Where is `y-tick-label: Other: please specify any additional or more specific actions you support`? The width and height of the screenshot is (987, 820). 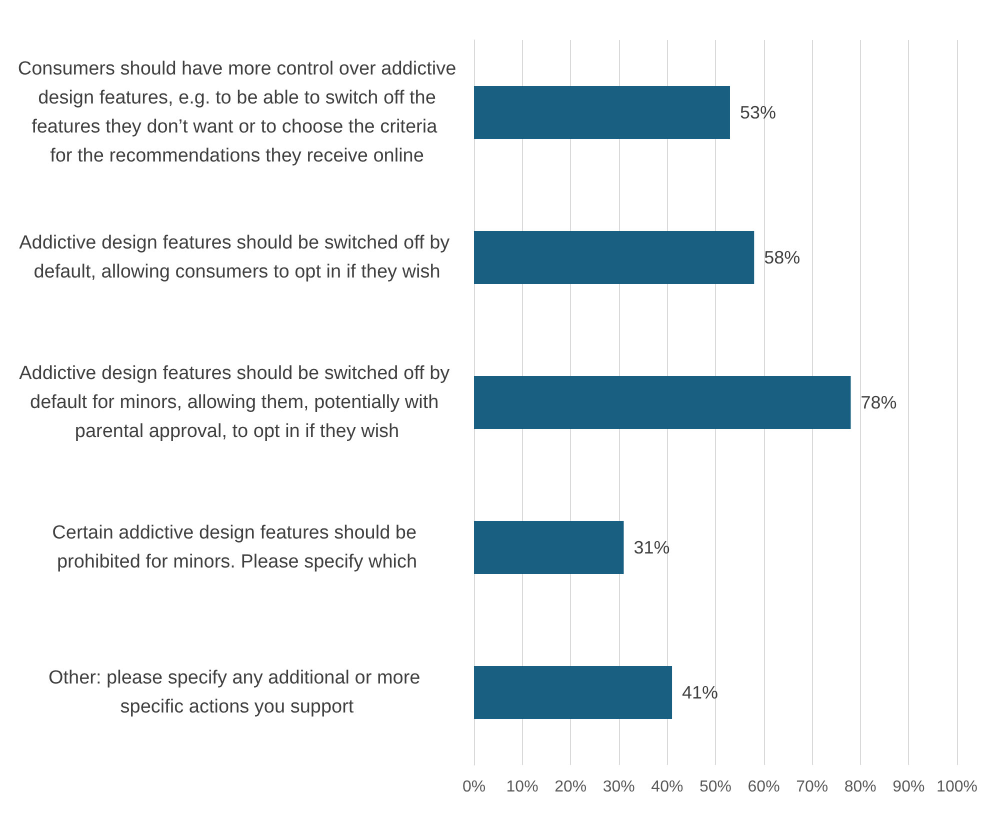
y-tick-label: Other: please specify any additional or more specific actions you support is located at coordinates (237, 693).